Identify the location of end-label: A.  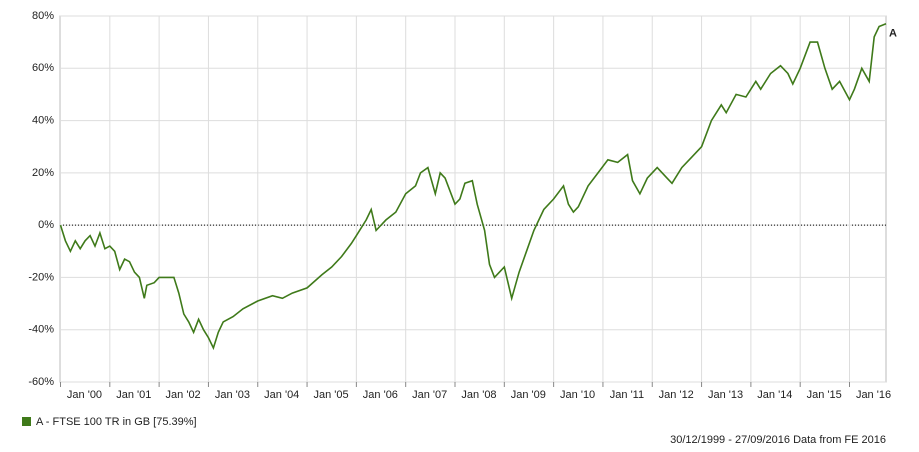
(893, 34).